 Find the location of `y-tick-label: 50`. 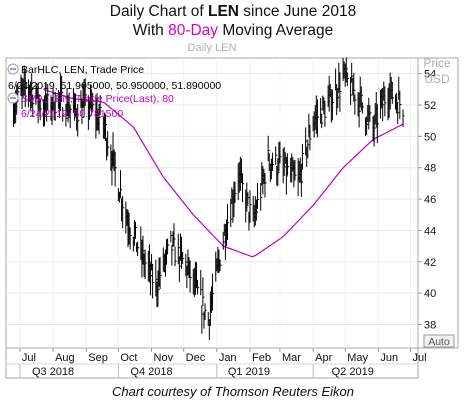

y-tick-label: 50 is located at coordinates (430, 137).